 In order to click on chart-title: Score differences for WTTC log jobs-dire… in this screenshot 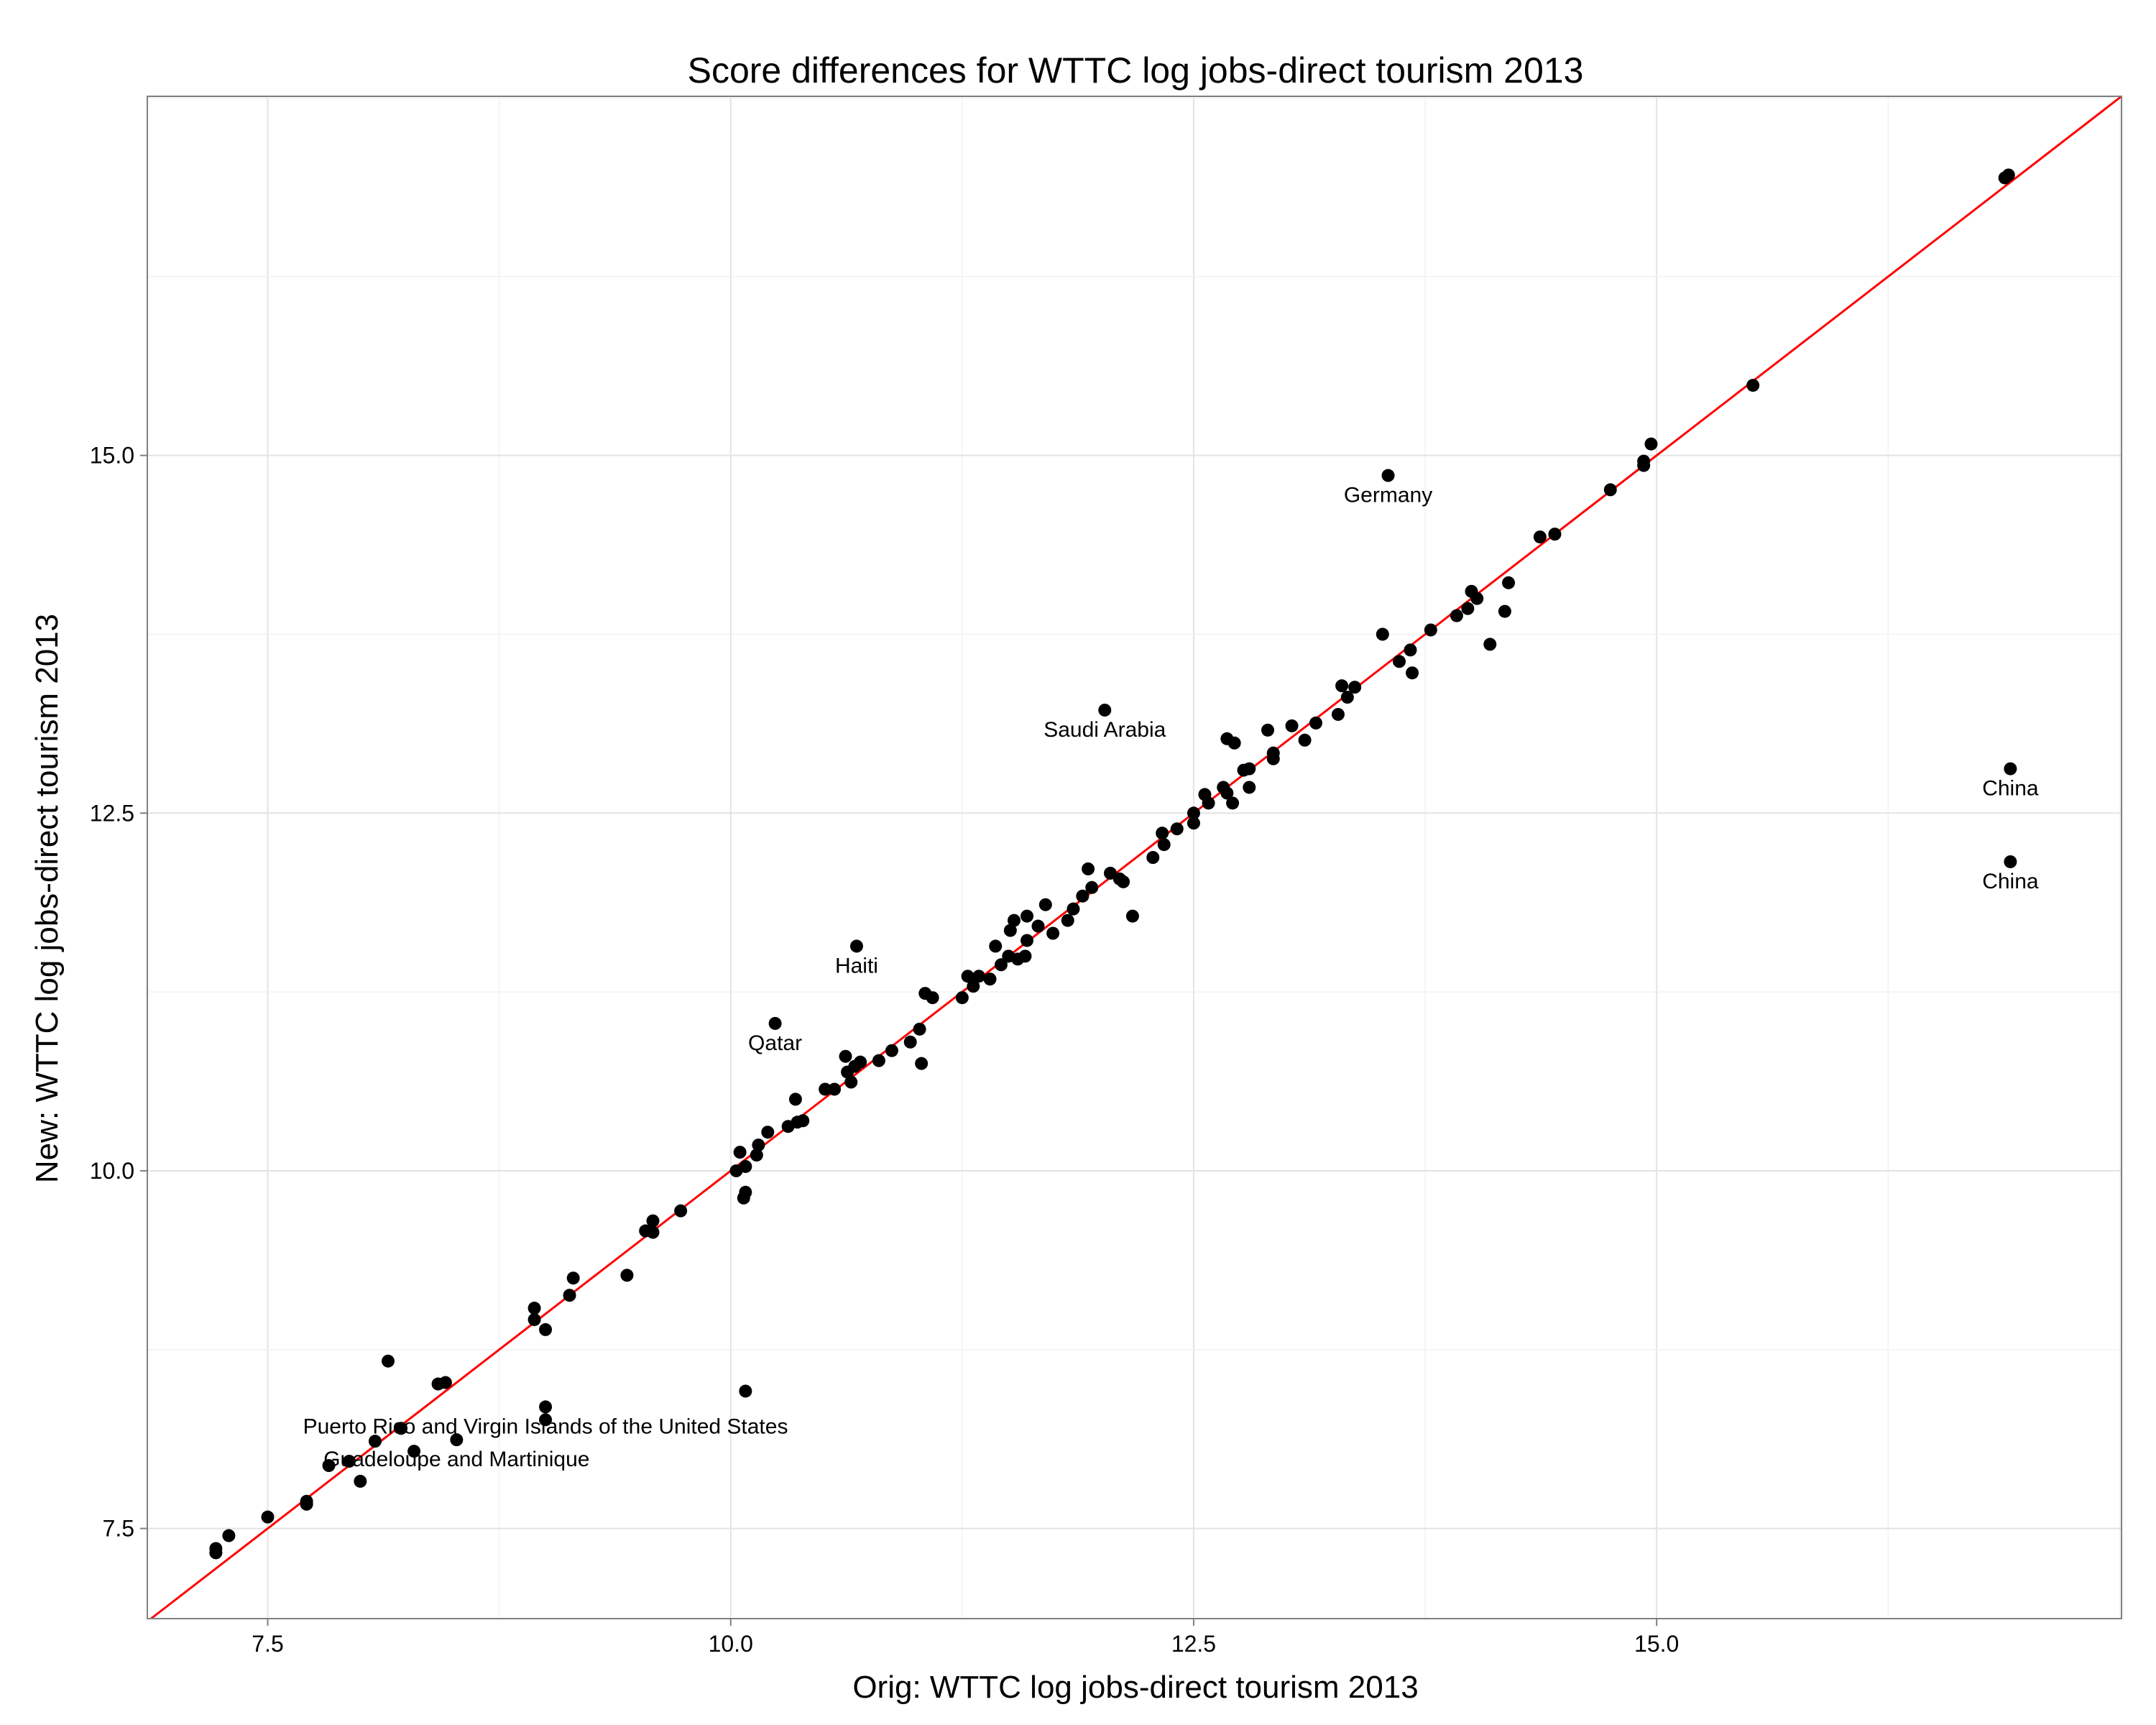, I will do `click(1136, 70)`.